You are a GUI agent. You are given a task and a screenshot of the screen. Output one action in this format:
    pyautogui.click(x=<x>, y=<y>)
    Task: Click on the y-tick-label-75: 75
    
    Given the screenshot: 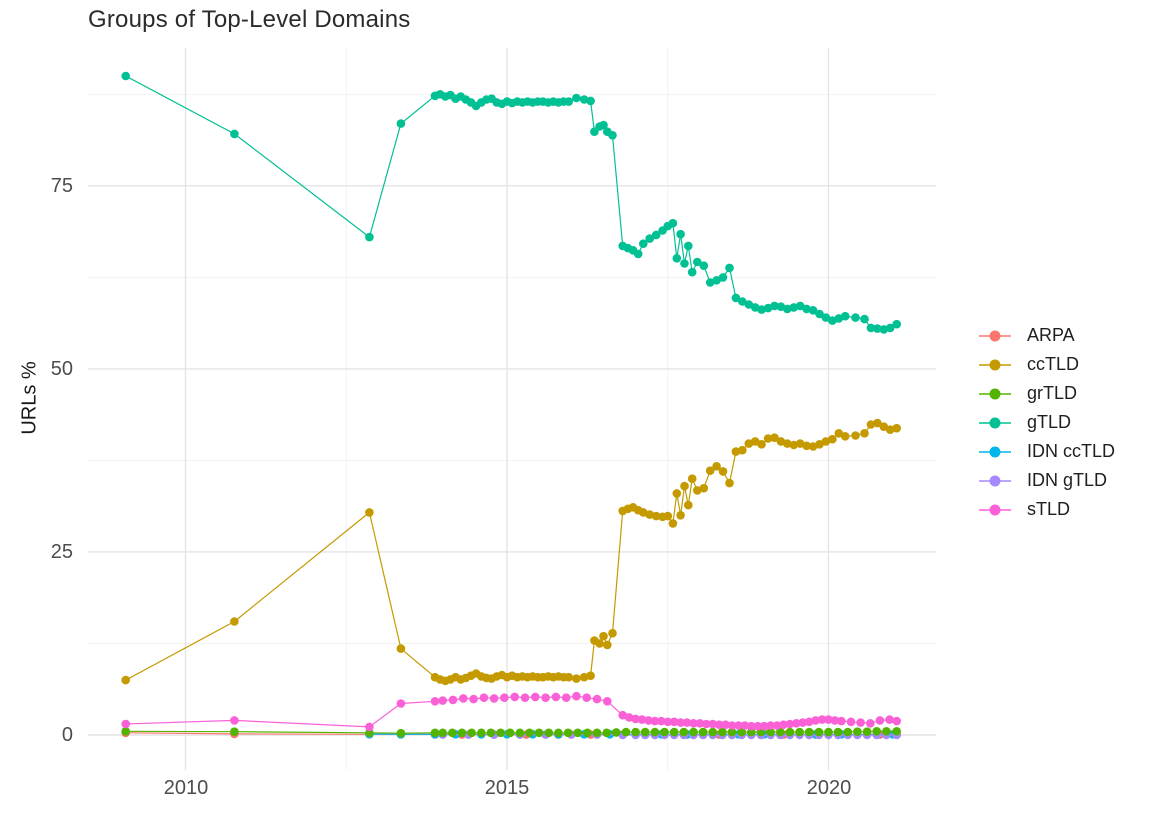 What is the action you would take?
    pyautogui.click(x=61, y=186)
    